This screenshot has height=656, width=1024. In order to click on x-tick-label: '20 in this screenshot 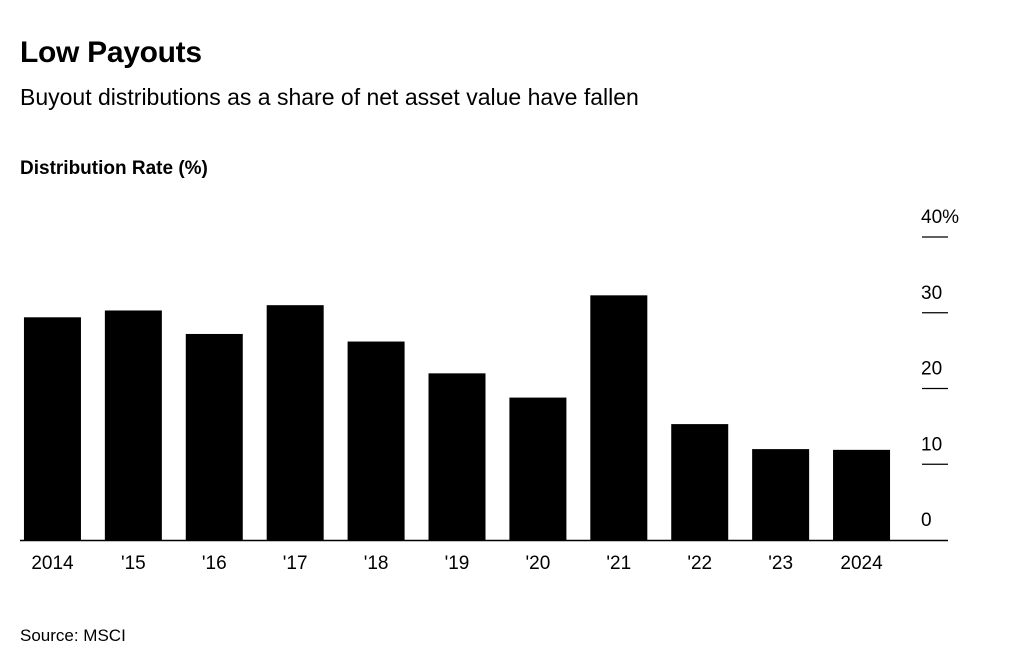, I will do `click(538, 563)`.